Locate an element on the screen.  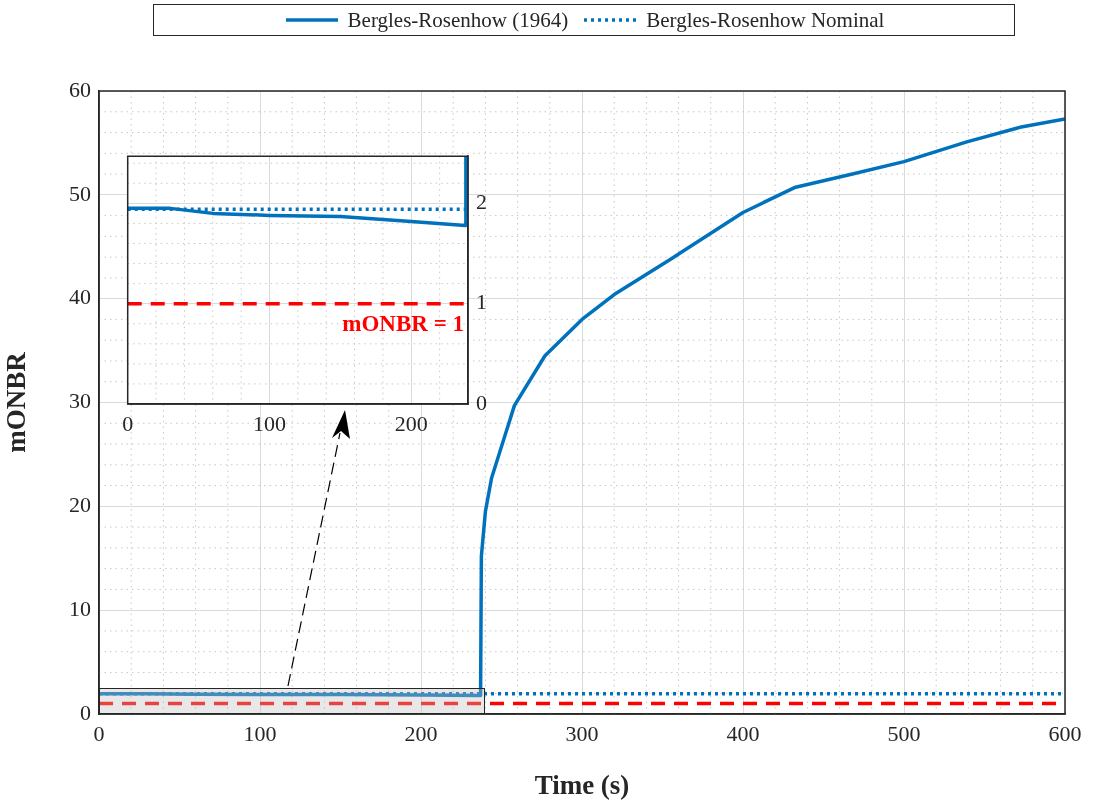
y-tick-label: 40 is located at coordinates (80, 297).